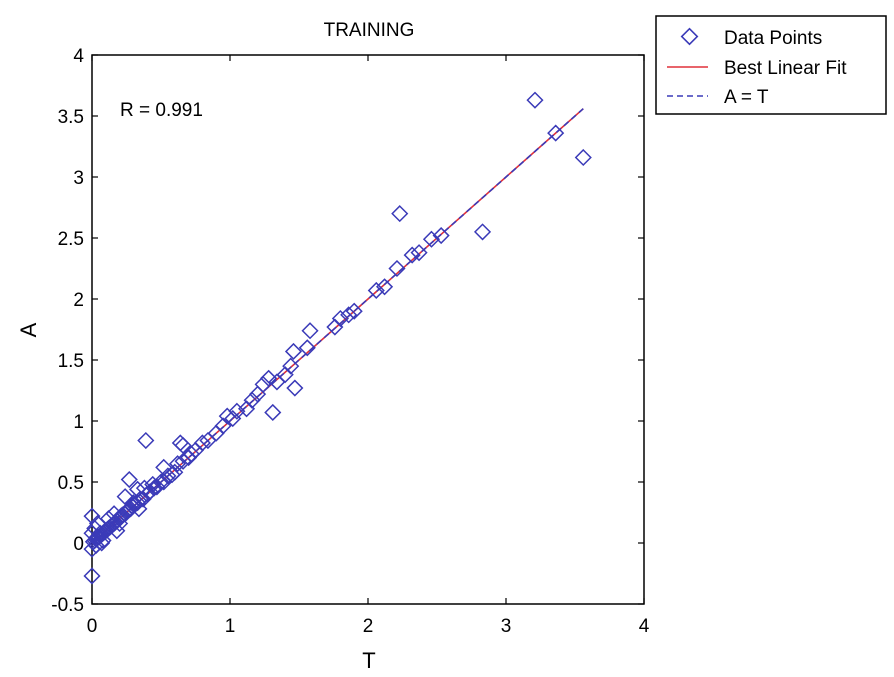 This screenshot has width=894, height=677. What do you see at coordinates (773, 38) in the screenshot?
I see `legend-label-data-points: Data Points` at bounding box center [773, 38].